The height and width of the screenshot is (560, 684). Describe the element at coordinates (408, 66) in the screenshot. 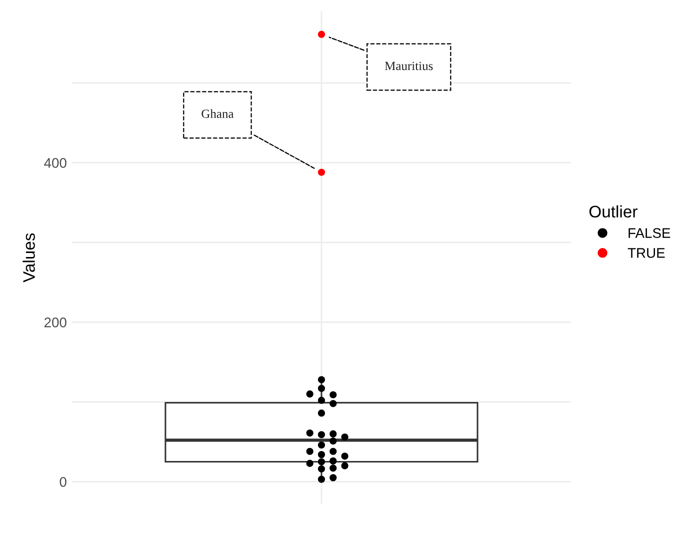

I see `annotation: Mauritius` at that location.